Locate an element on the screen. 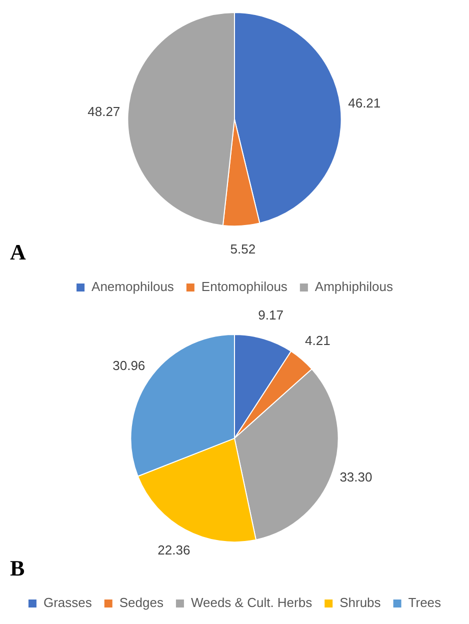 The height and width of the screenshot is (624, 469). legend-label: Anemophilous is located at coordinates (133, 286).